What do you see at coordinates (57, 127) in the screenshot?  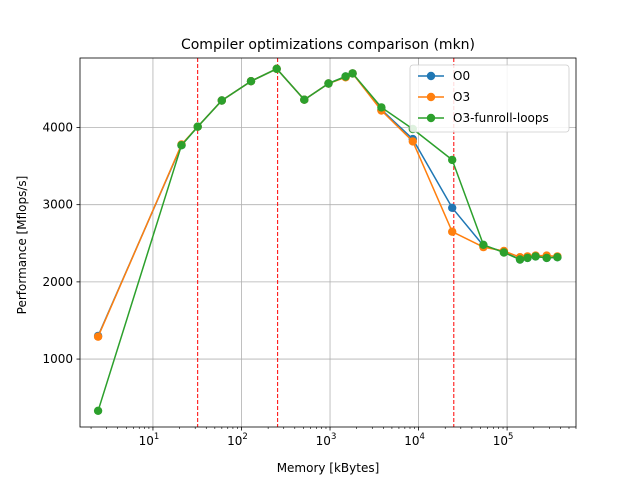 I see `y-tick-label: 4000` at bounding box center [57, 127].